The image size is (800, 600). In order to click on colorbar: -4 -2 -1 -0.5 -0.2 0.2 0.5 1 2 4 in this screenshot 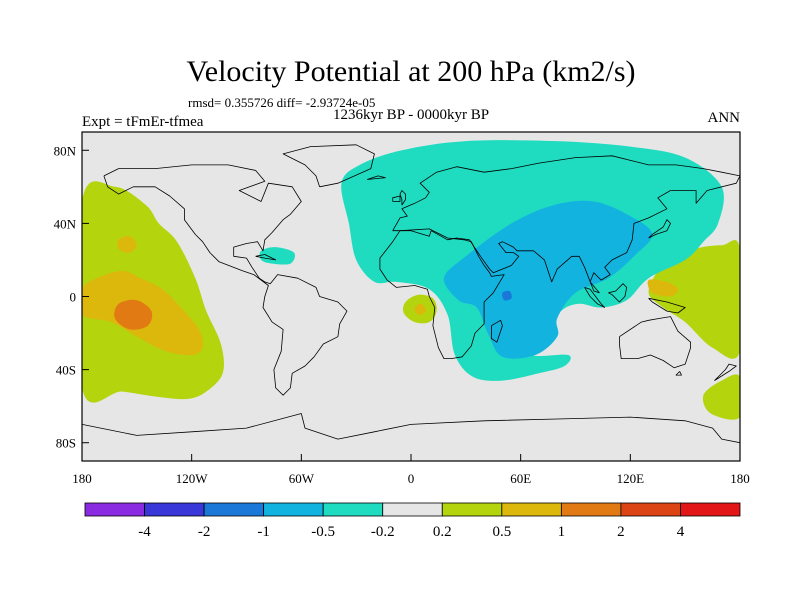, I will do `click(412, 521)`.